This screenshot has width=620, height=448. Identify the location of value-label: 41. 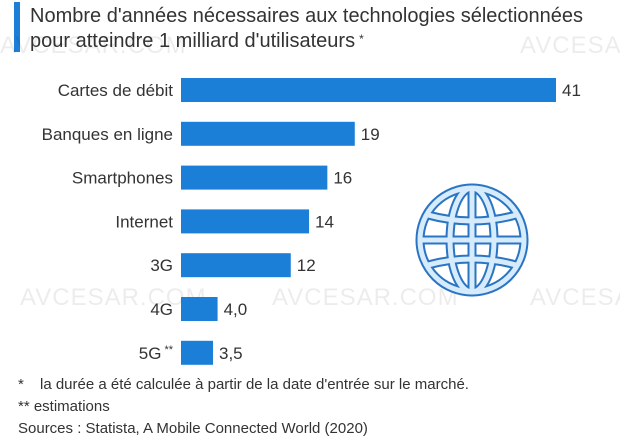
(571, 90).